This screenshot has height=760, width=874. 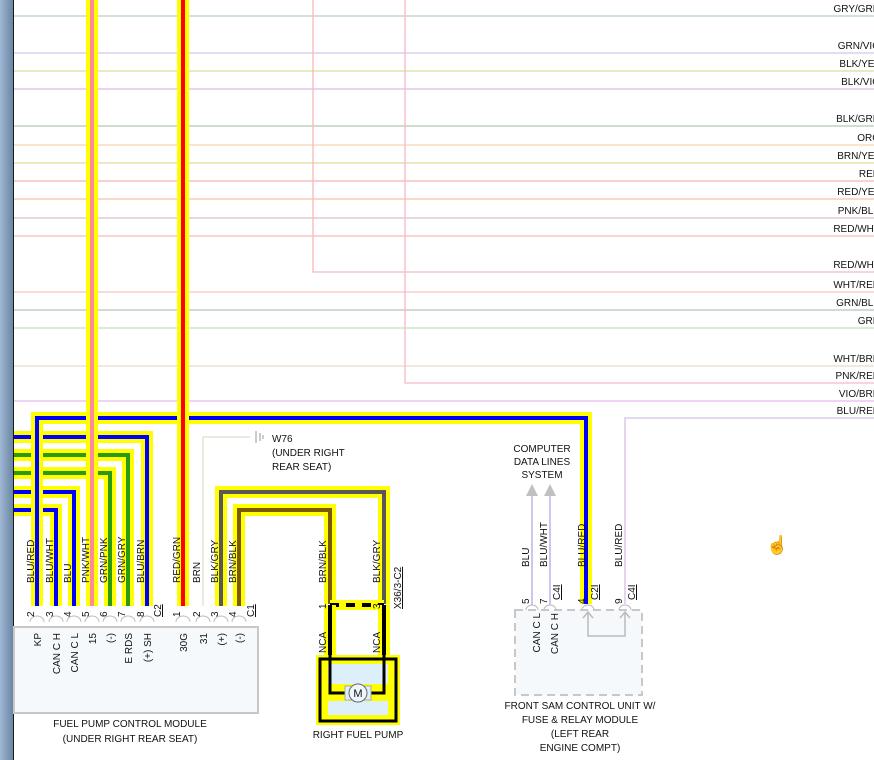 I want to click on connector-id: X36/3-C2, so click(x=398, y=587).